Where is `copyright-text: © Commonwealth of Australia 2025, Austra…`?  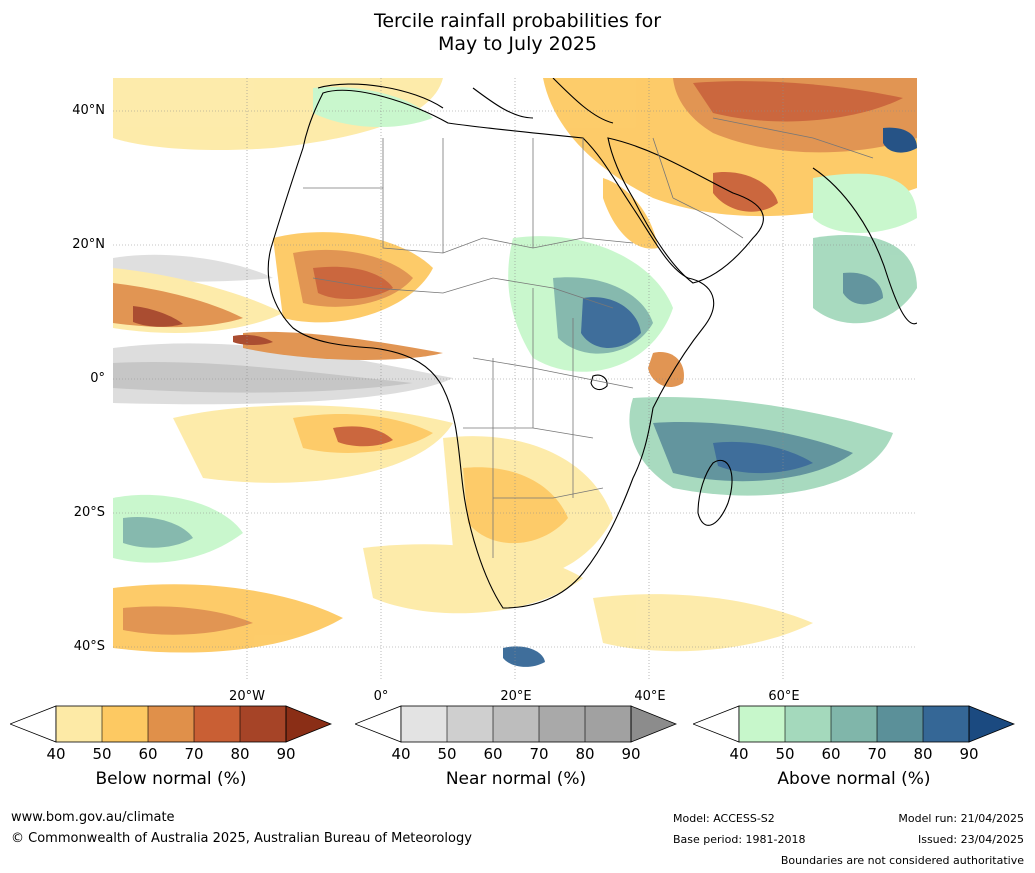 copyright-text: © Commonwealth of Australia 2025, Austra… is located at coordinates (241, 838).